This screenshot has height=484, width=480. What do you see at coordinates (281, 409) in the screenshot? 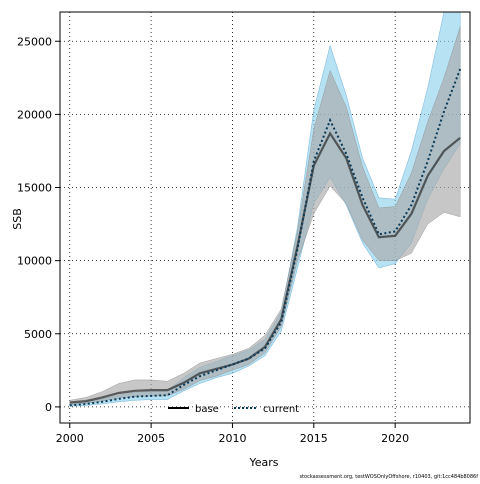
I see `legend-current-label: current` at bounding box center [281, 409].